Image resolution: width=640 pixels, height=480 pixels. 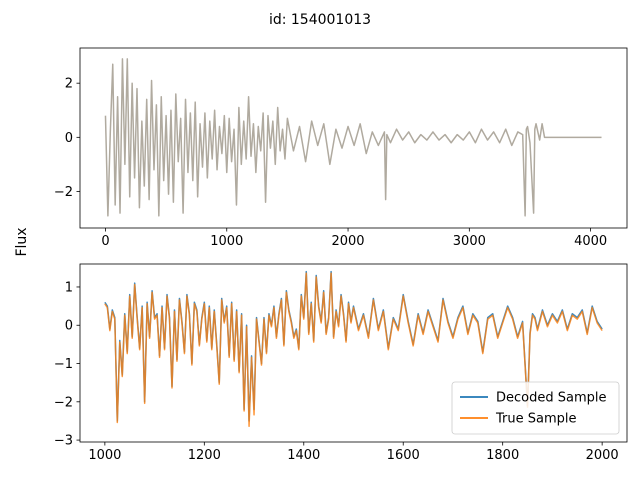 I want to click on legend: Decoded Sample True Sample, so click(x=535, y=408).